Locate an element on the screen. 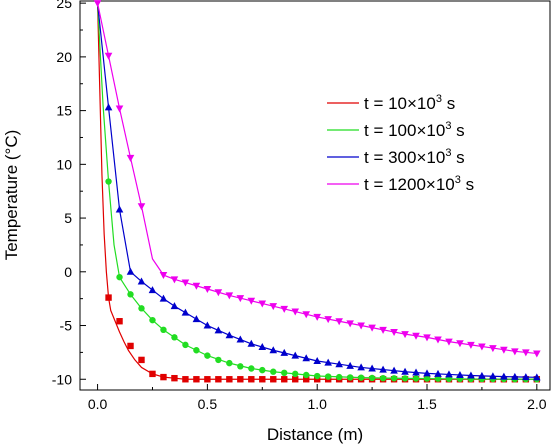  x-tick-label: 1.5 is located at coordinates (427, 404).